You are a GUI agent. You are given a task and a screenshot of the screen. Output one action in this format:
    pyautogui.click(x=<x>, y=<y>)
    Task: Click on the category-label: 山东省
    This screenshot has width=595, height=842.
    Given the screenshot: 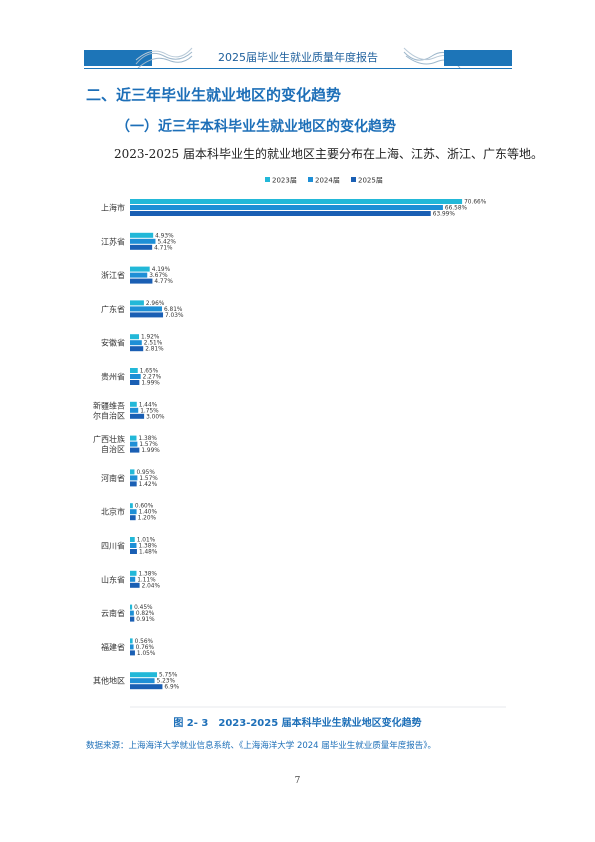 What is the action you would take?
    pyautogui.click(x=113, y=579)
    